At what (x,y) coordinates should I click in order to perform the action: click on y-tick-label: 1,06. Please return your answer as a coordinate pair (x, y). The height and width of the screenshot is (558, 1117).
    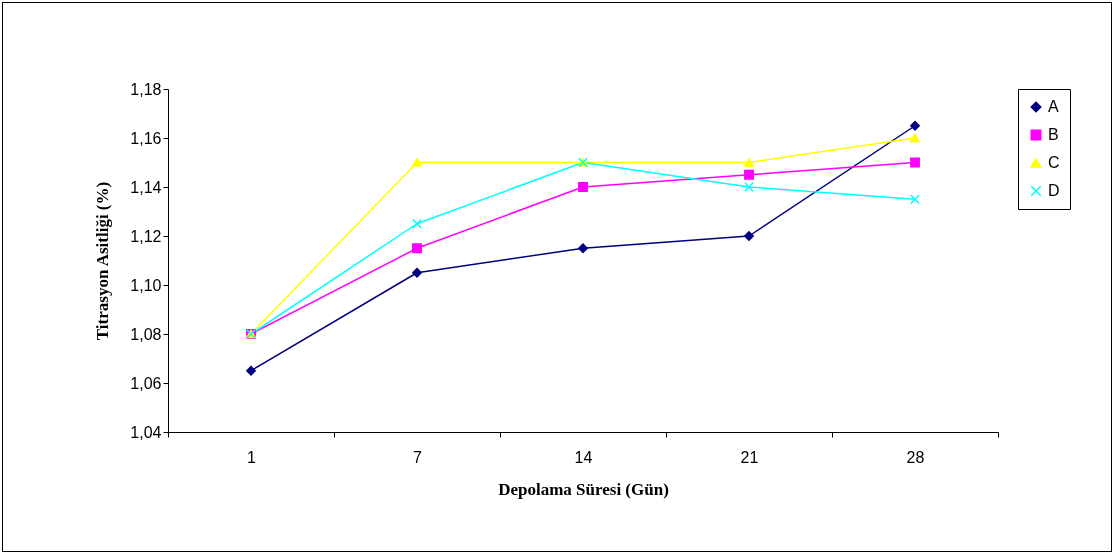
    Looking at the image, I should click on (146, 383).